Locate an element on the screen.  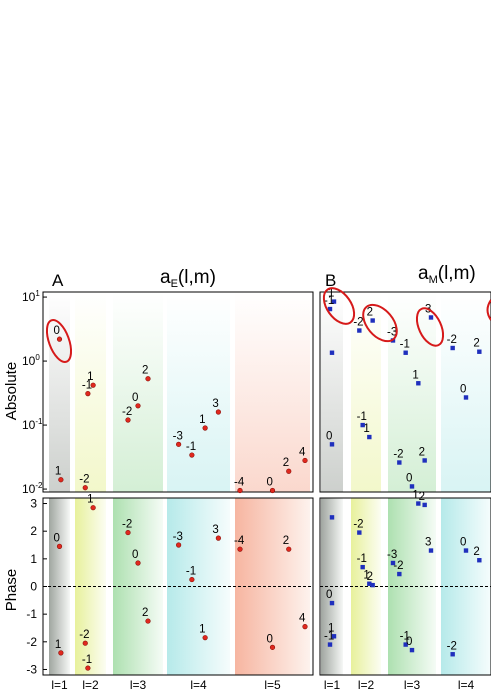
panel-b-x-tick-label: l=2 is located at coordinates (366, 685).